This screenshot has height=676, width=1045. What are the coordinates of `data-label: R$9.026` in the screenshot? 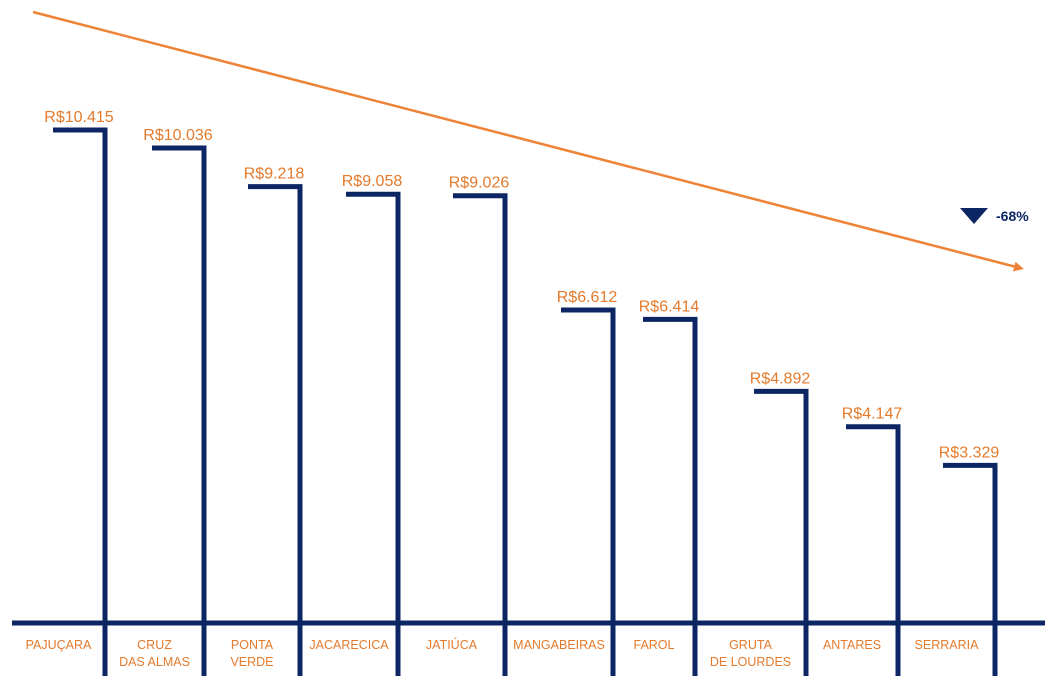 It's located at (479, 183).